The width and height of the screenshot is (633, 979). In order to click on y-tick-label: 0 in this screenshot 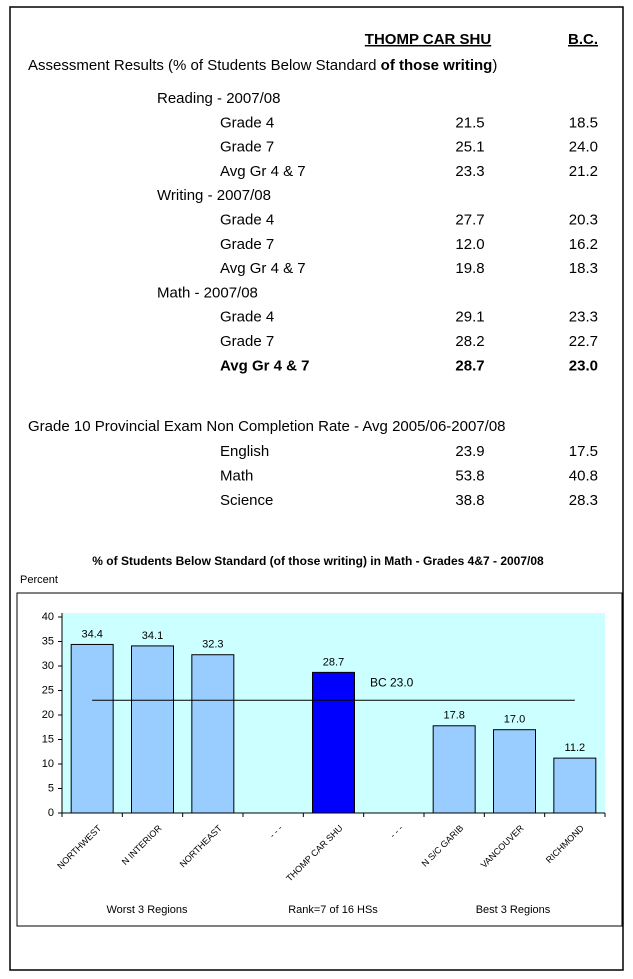, I will do `click(51, 813)`.